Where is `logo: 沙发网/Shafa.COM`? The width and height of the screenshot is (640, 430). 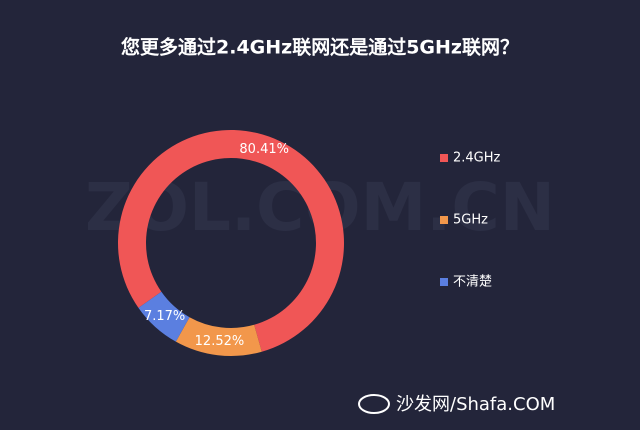 logo: 沙发网/Shafa.COM is located at coordinates (456, 404).